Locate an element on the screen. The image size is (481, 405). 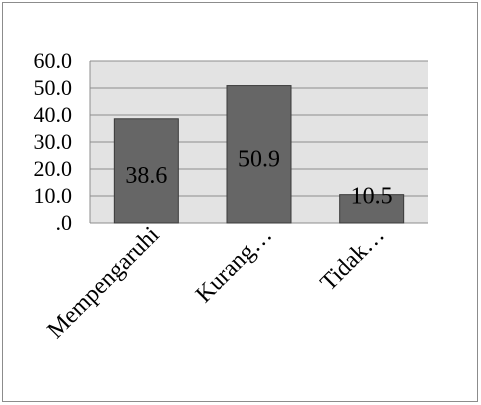
data-labels: 38.6 50.9 10.5 is located at coordinates (258, 177).